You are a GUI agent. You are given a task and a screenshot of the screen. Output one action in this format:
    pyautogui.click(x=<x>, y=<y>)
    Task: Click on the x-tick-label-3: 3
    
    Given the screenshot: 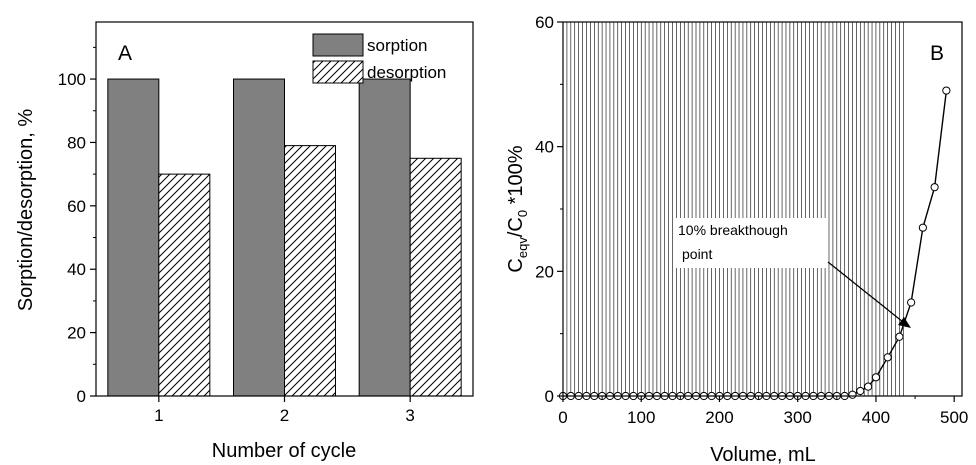 What is the action you would take?
    pyautogui.click(x=409, y=415)
    